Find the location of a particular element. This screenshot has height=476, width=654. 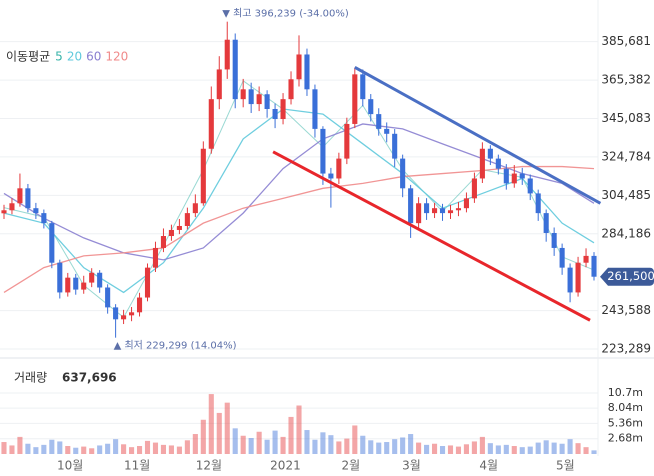

high-annotation: ▼ 최고 396,239 (-34.00%) is located at coordinates (285, 14).